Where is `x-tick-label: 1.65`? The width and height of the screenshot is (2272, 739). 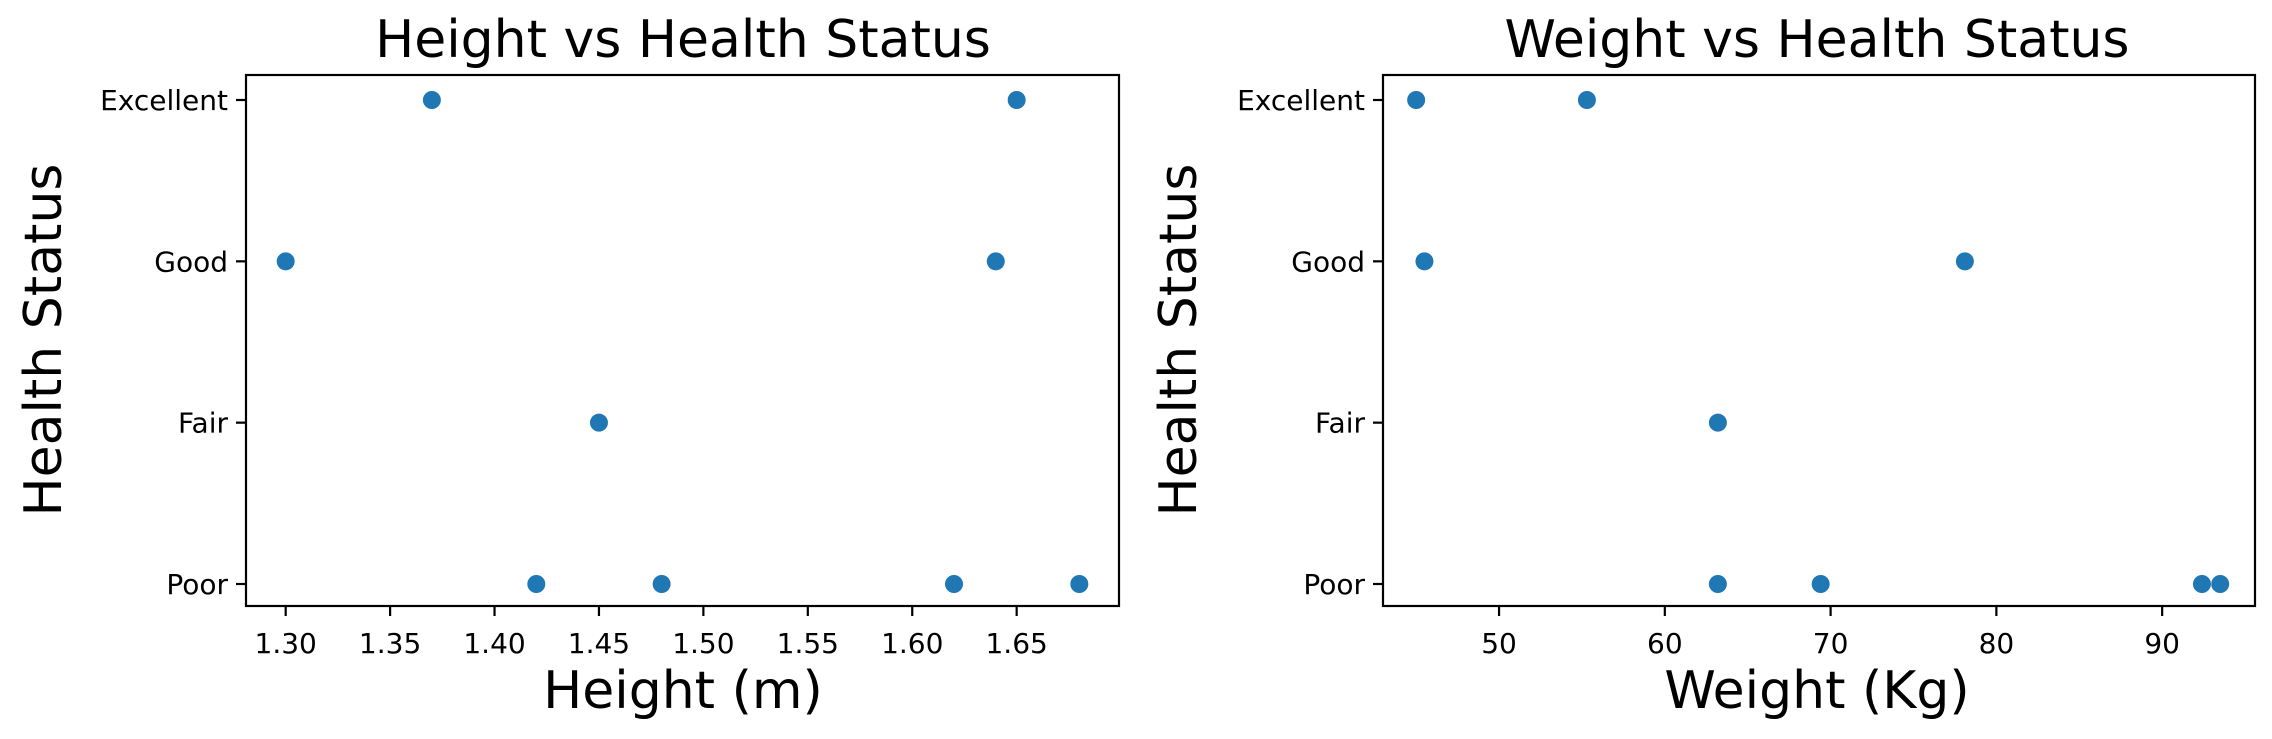
x-tick-label: 1.65 is located at coordinates (1016, 643).